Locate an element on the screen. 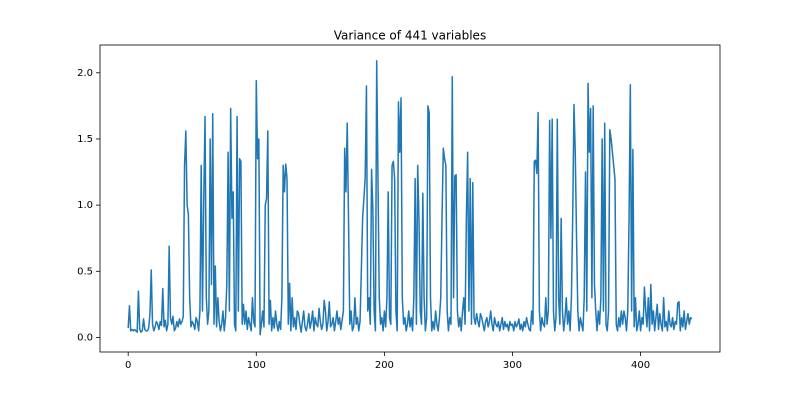  y-tick-label: 0.5 is located at coordinates (85, 271).